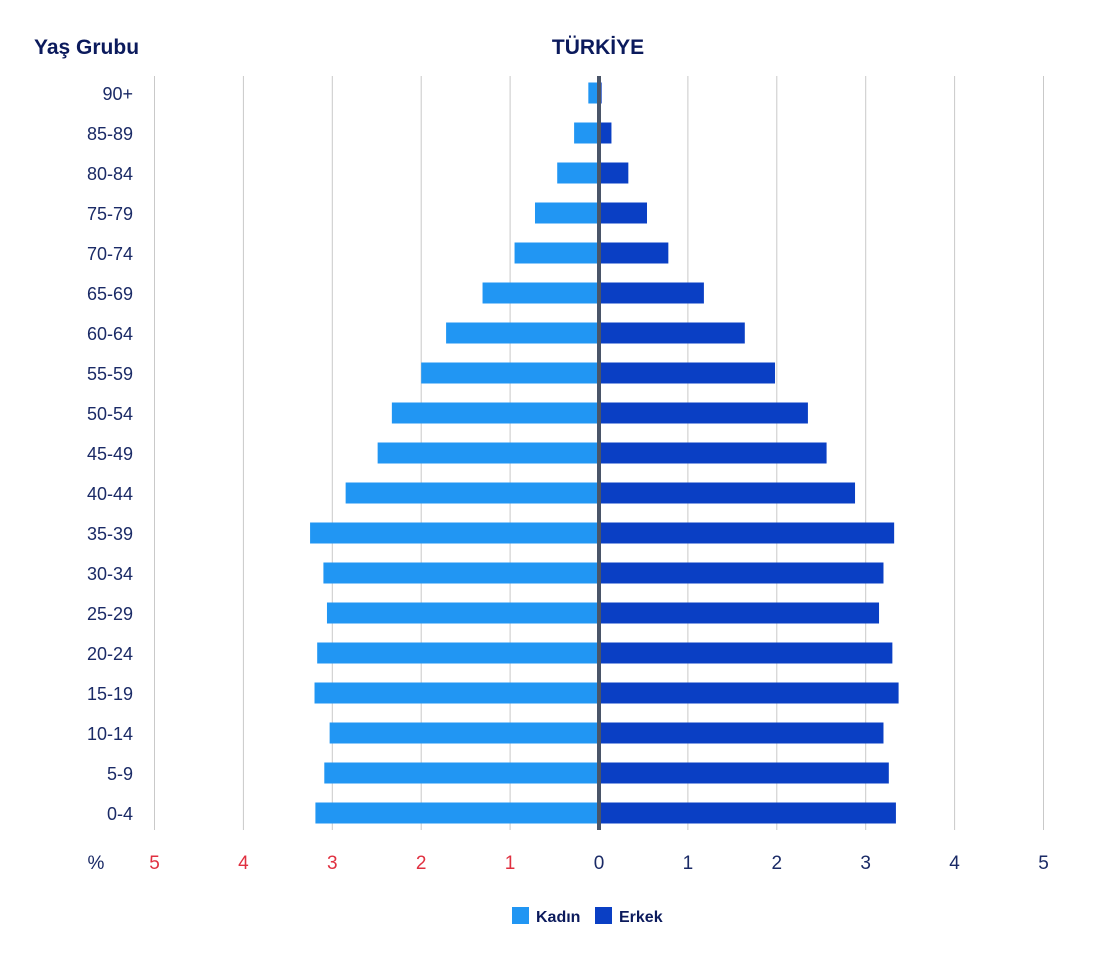 This screenshot has width=1110, height=971. I want to click on tick-label-right: 0, so click(599, 863).